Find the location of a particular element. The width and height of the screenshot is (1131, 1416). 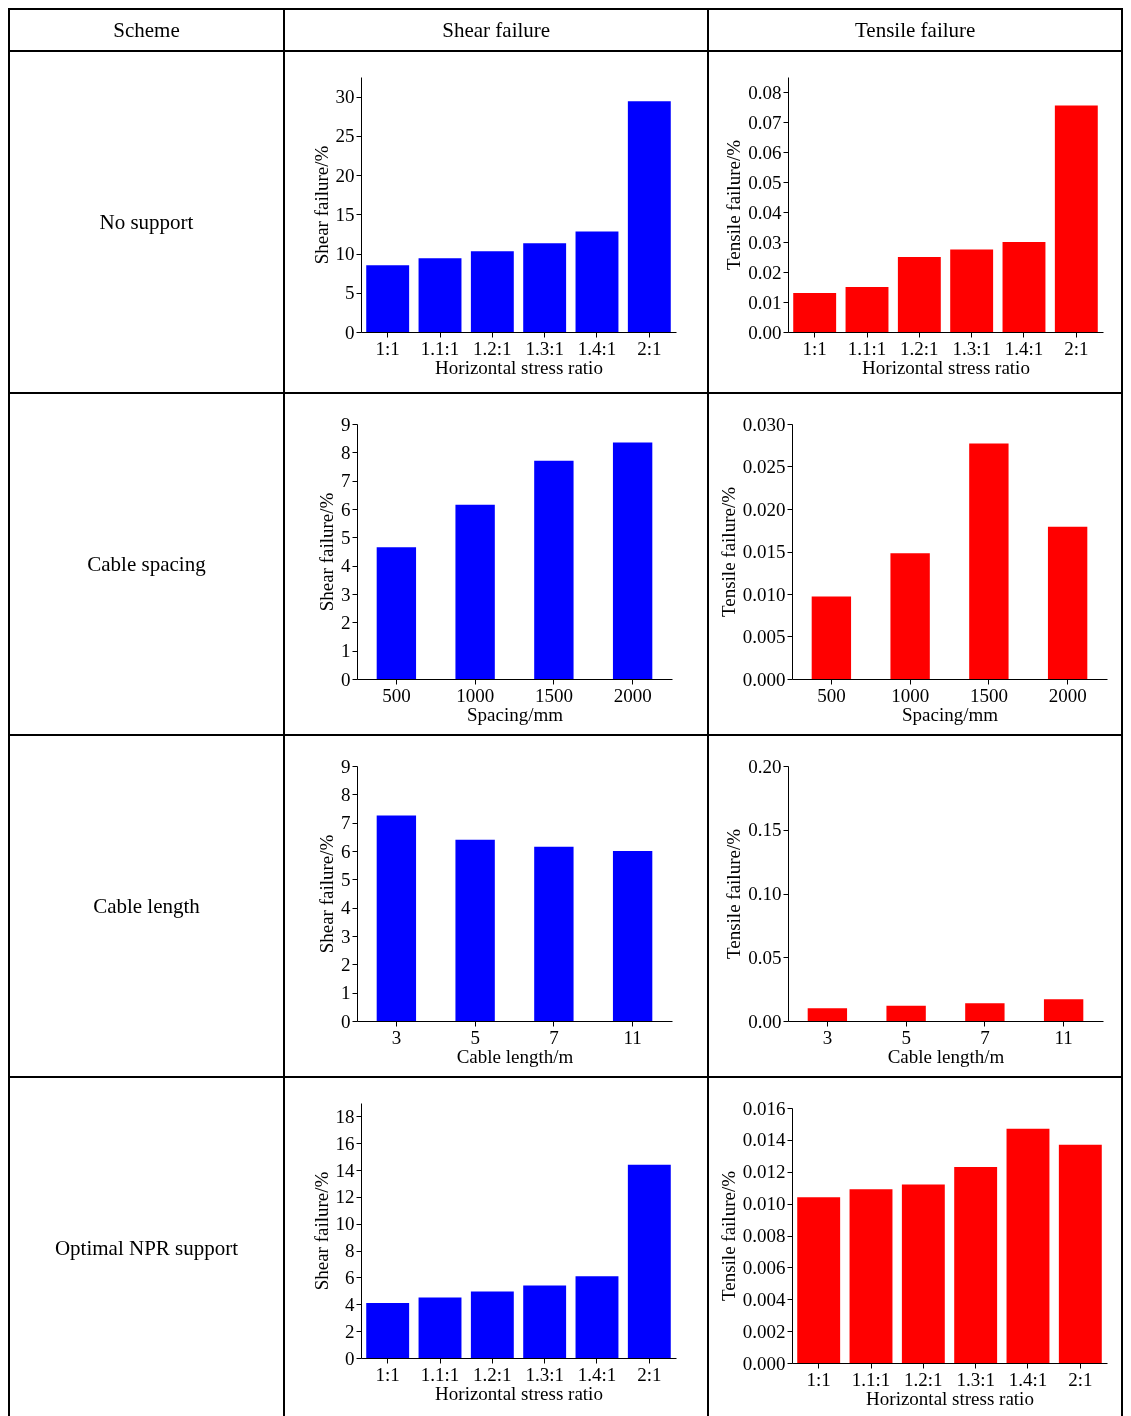

y-tick-label: 0.010 is located at coordinates (764, 1203).